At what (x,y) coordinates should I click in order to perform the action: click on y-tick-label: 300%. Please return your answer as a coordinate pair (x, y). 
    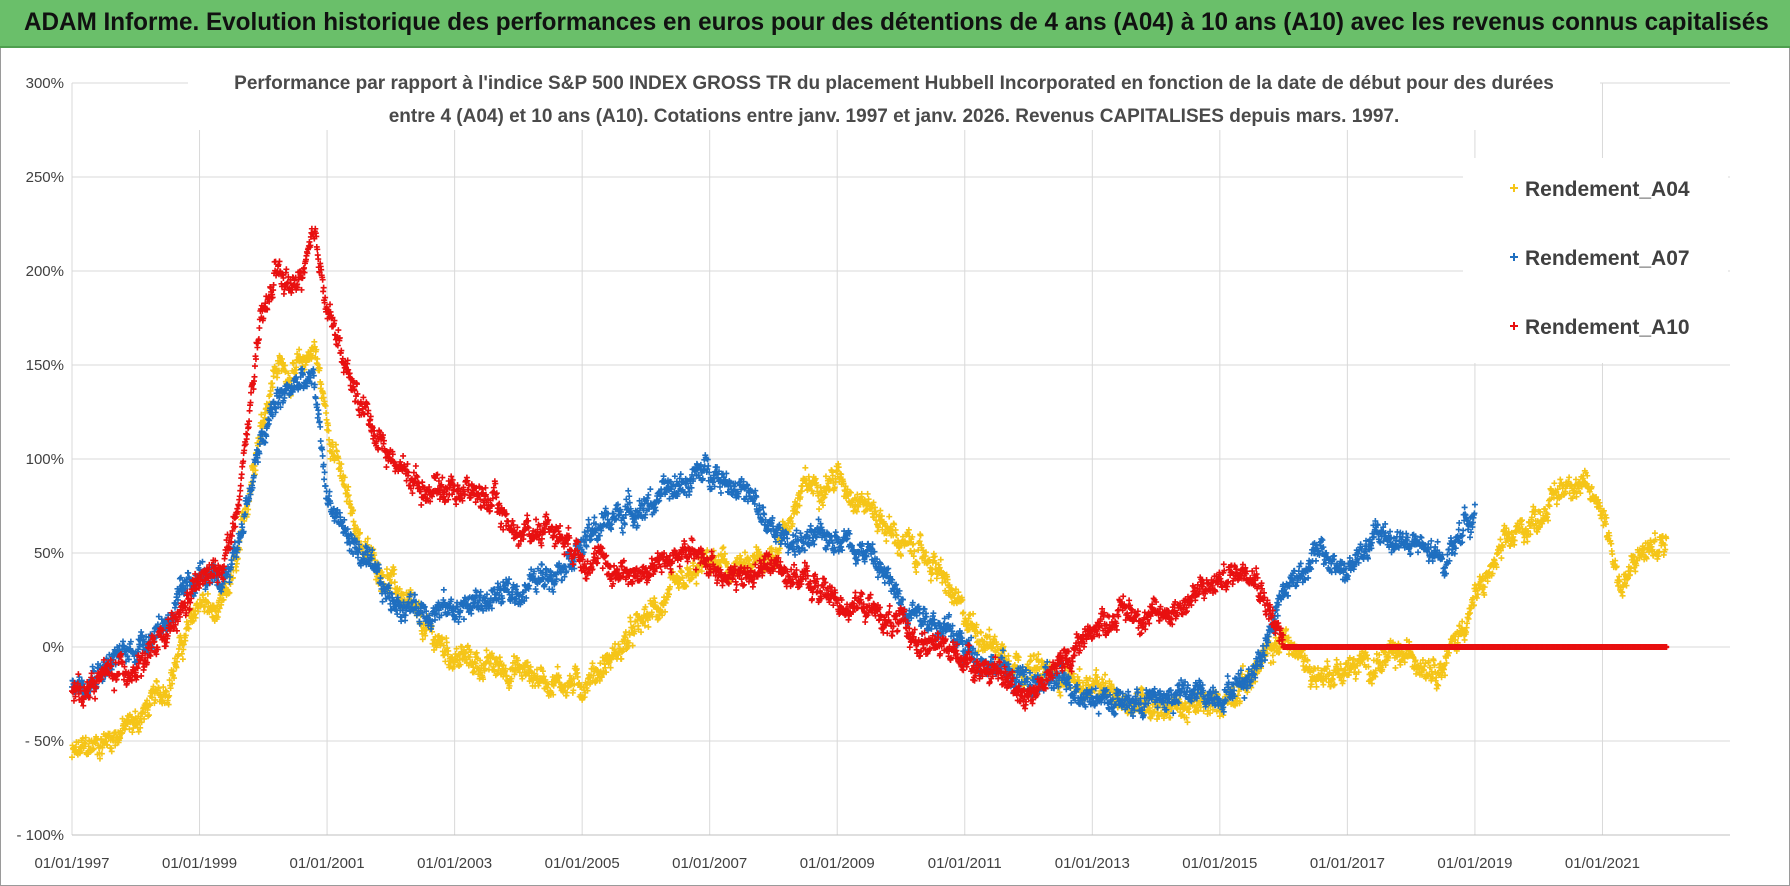
    Looking at the image, I should click on (45, 83).